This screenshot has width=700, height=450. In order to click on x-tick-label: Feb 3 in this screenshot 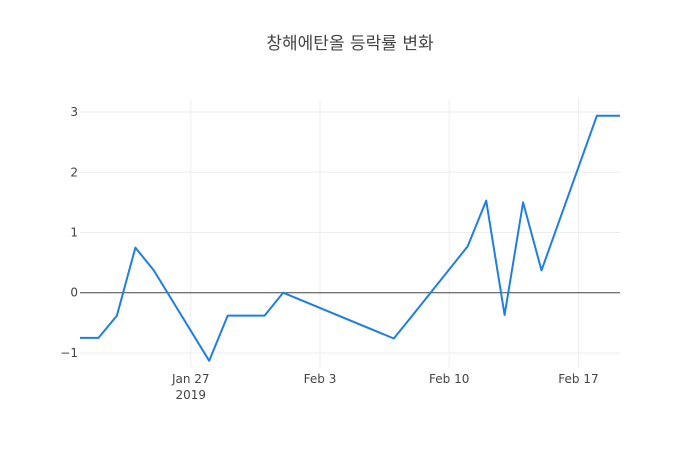, I will do `click(320, 379)`.